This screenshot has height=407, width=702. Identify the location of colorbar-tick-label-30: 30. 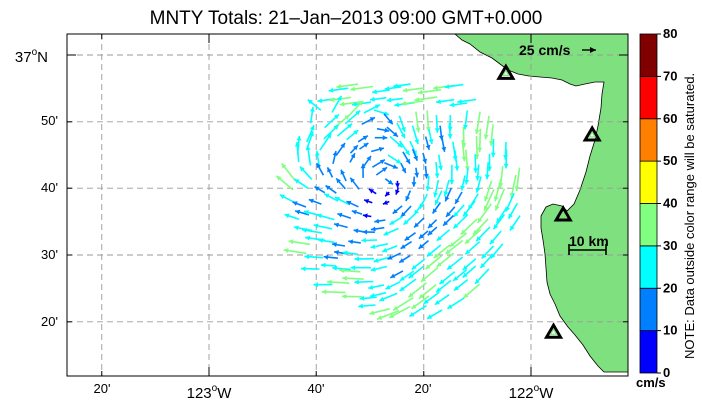
(670, 245).